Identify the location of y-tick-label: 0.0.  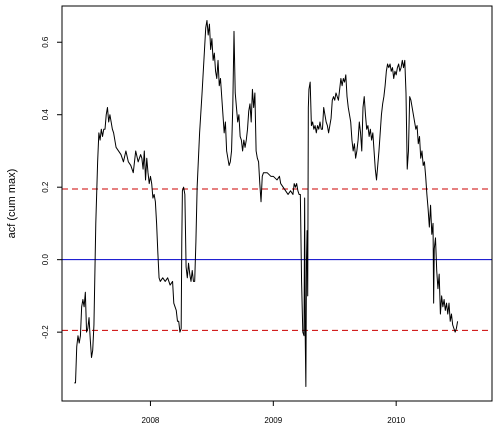
(45, 260).